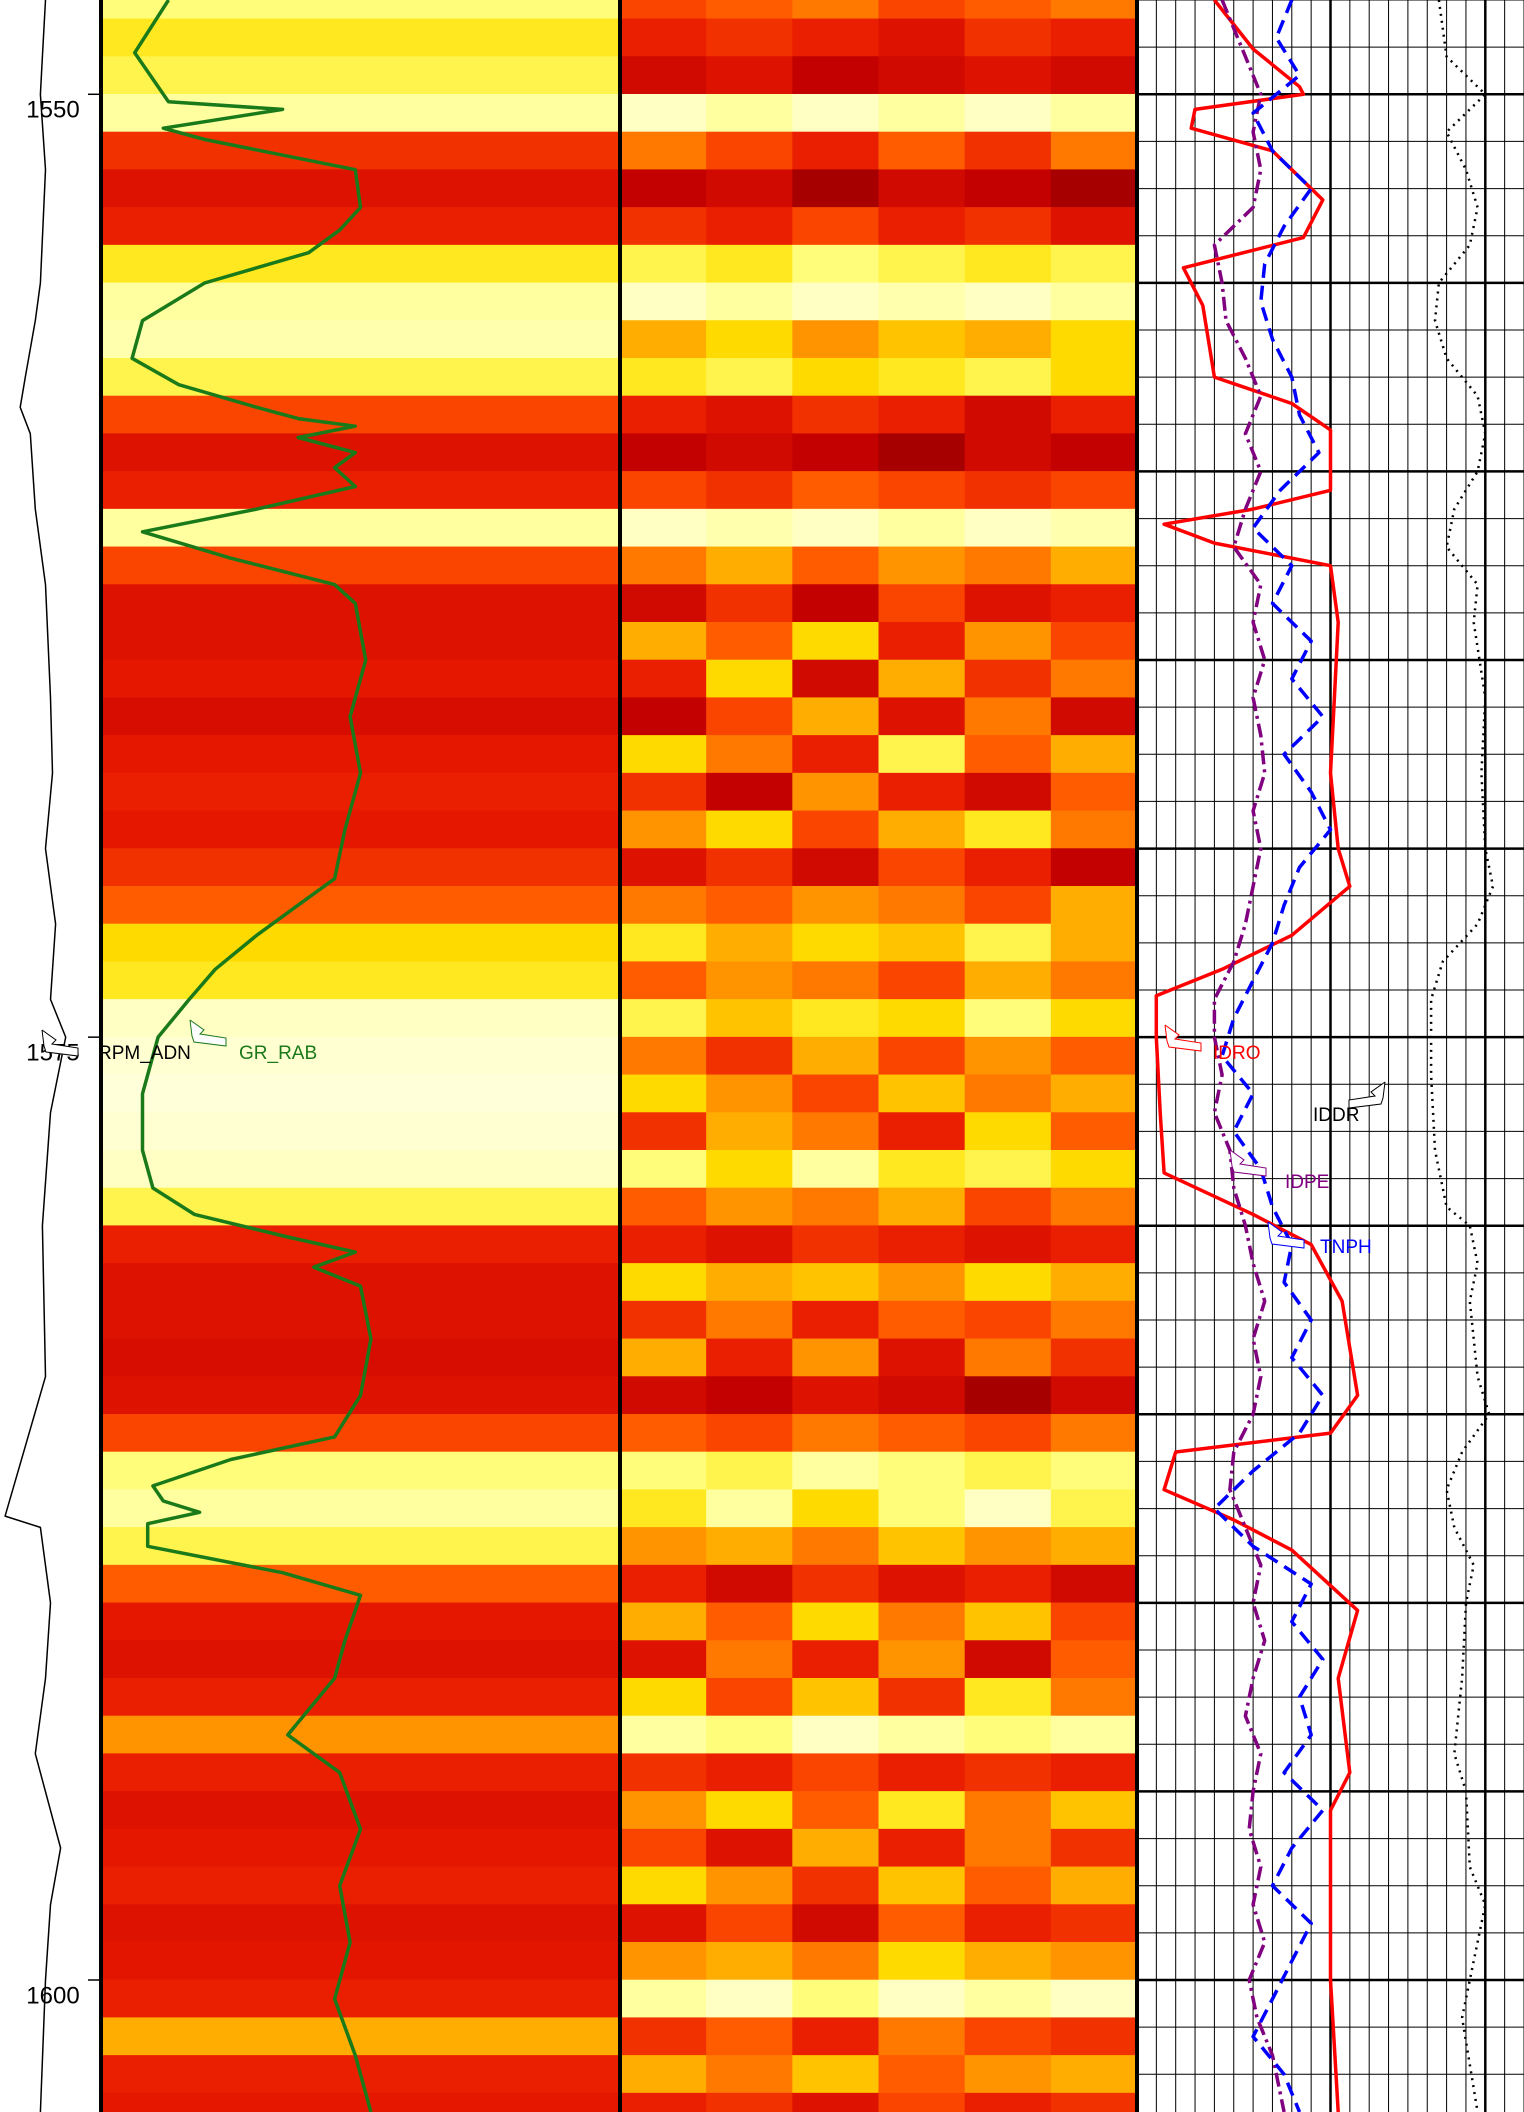  Describe the element at coordinates (1237, 1053) in the screenshot. I see `curve-label: IDRO` at that location.